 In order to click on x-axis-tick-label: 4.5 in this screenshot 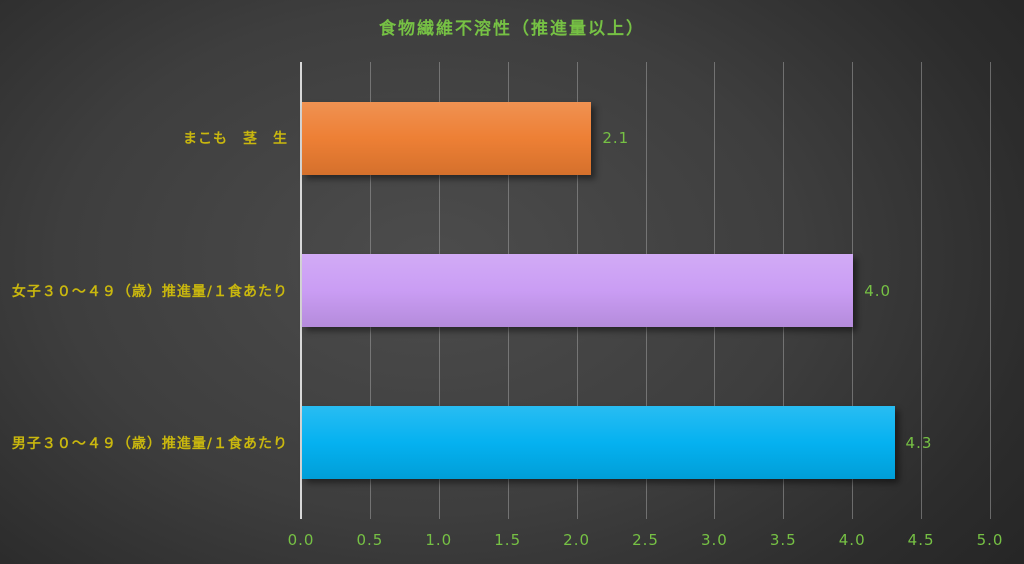, I will do `click(921, 540)`.